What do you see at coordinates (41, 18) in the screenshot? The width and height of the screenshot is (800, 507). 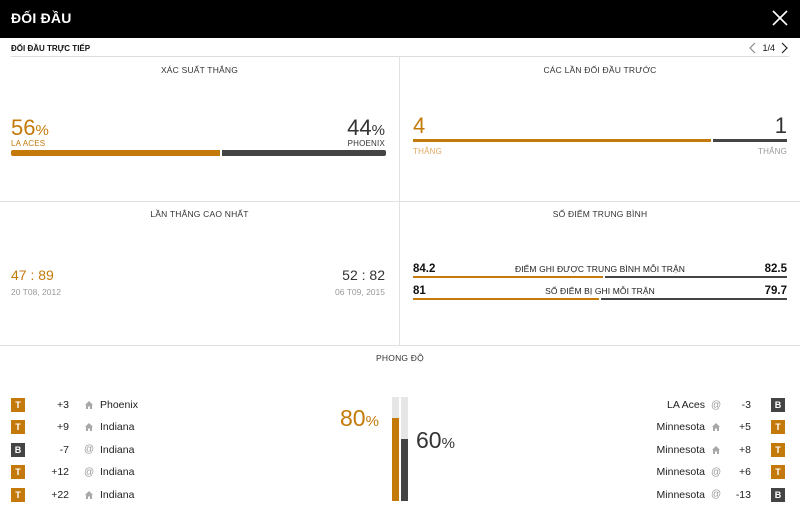 I see `header-title: ĐỐI ĐẦU` at bounding box center [41, 18].